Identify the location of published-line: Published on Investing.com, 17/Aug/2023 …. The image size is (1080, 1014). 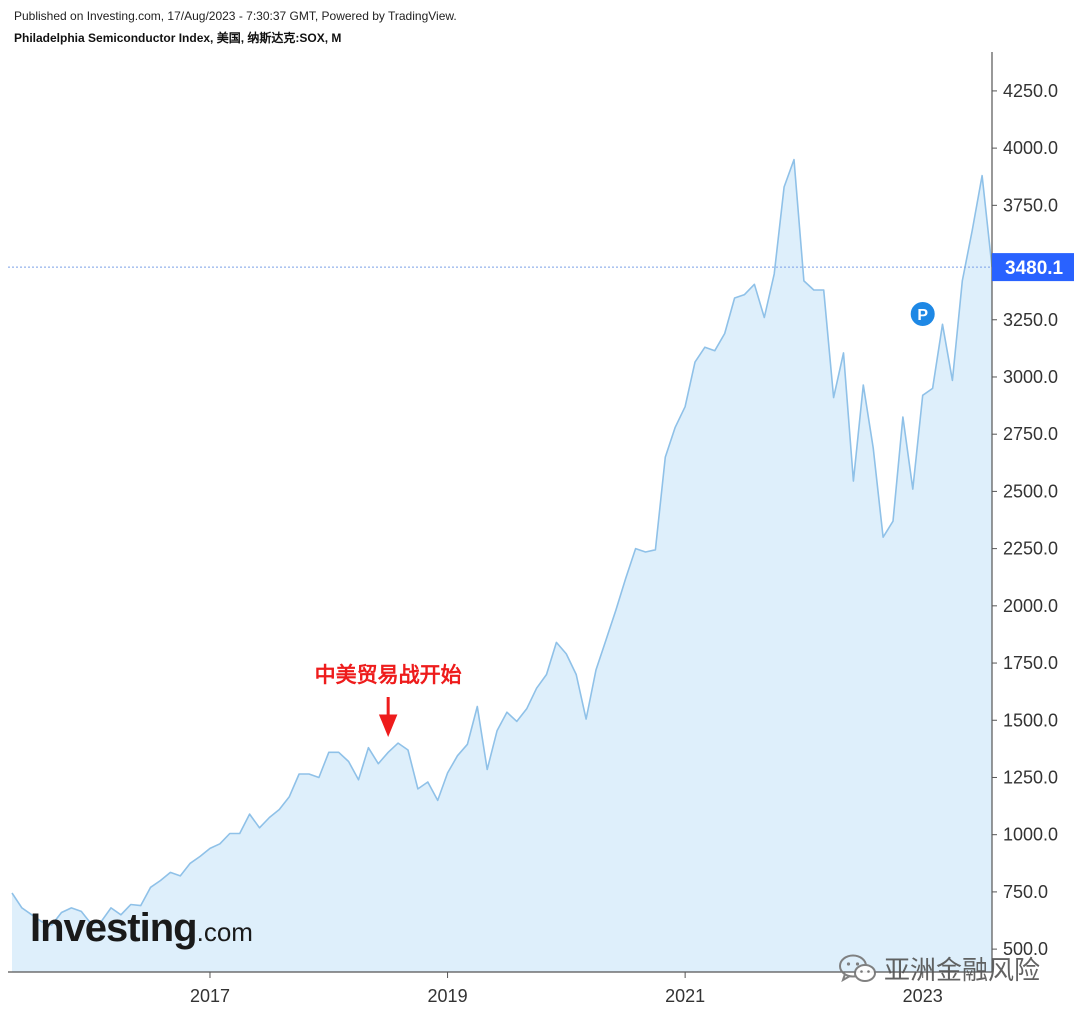
(235, 16).